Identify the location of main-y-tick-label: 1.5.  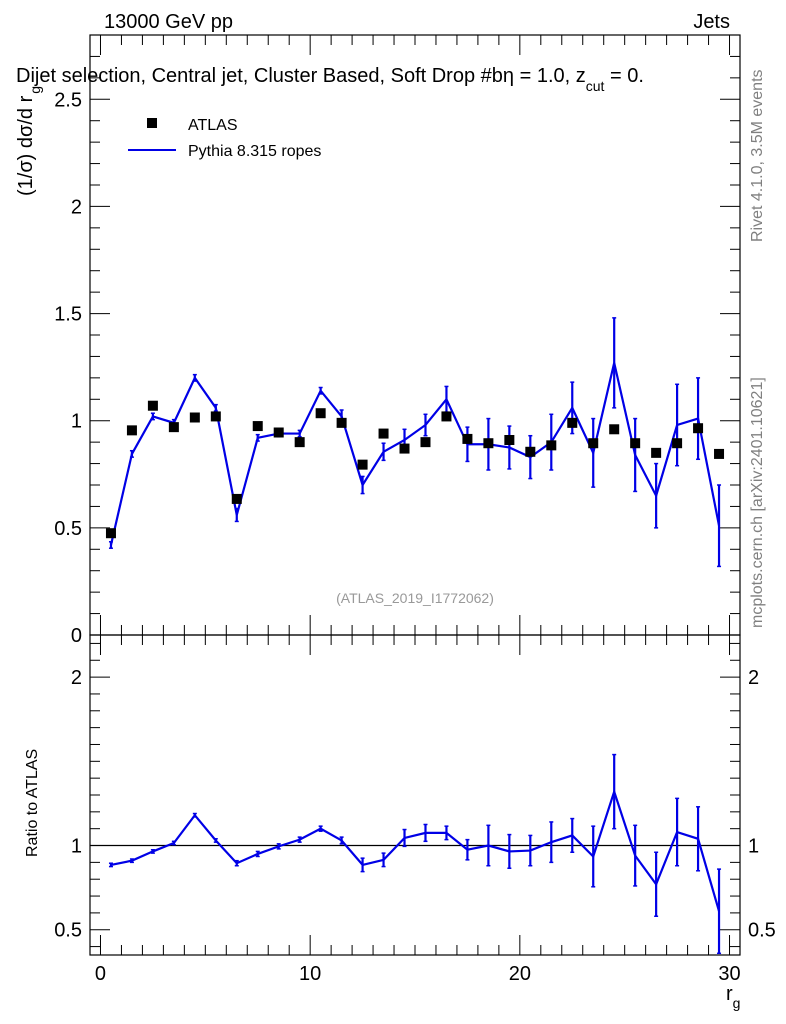
(68, 315).